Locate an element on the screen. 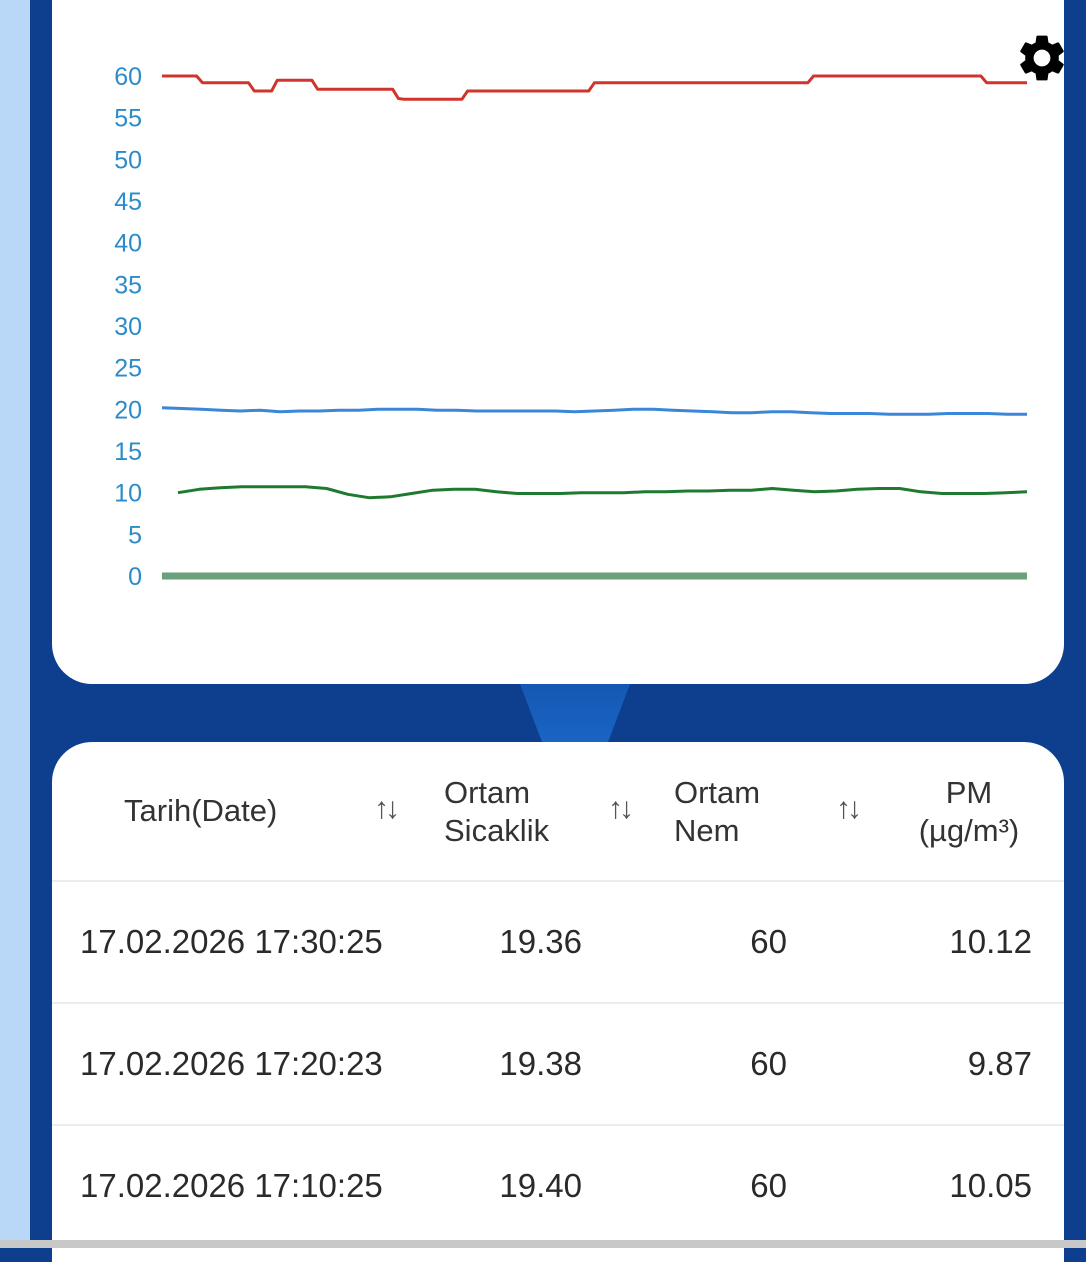 Image resolution: width=1086 pixels, height=1262 pixels. header-date: Tarih(Date) is located at coordinates (200, 811).